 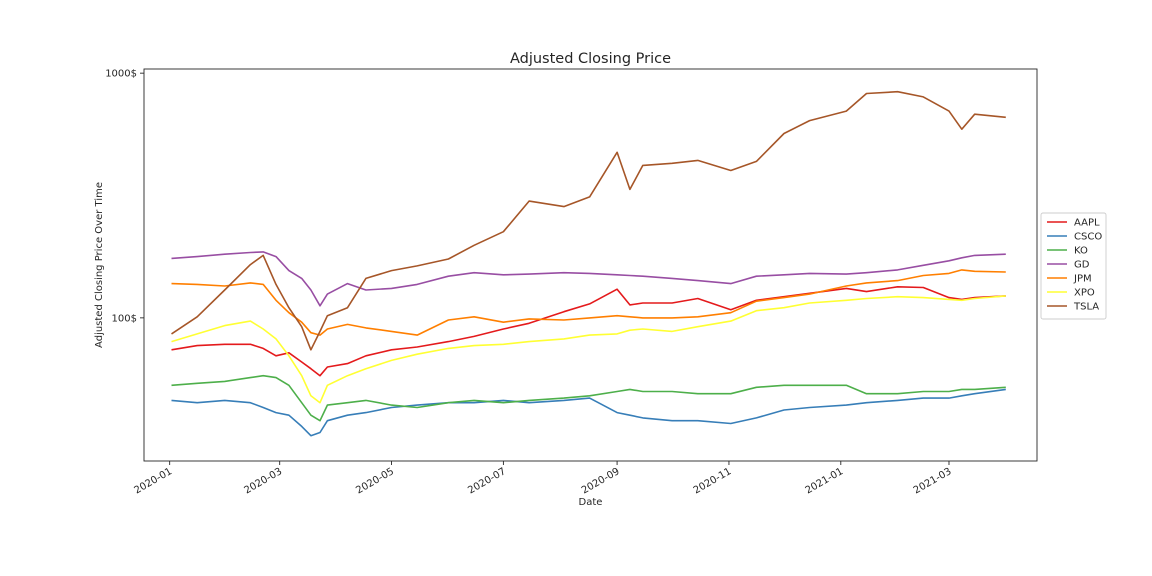 I want to click on legend-label-tsla: TSLA, so click(x=1086, y=307).